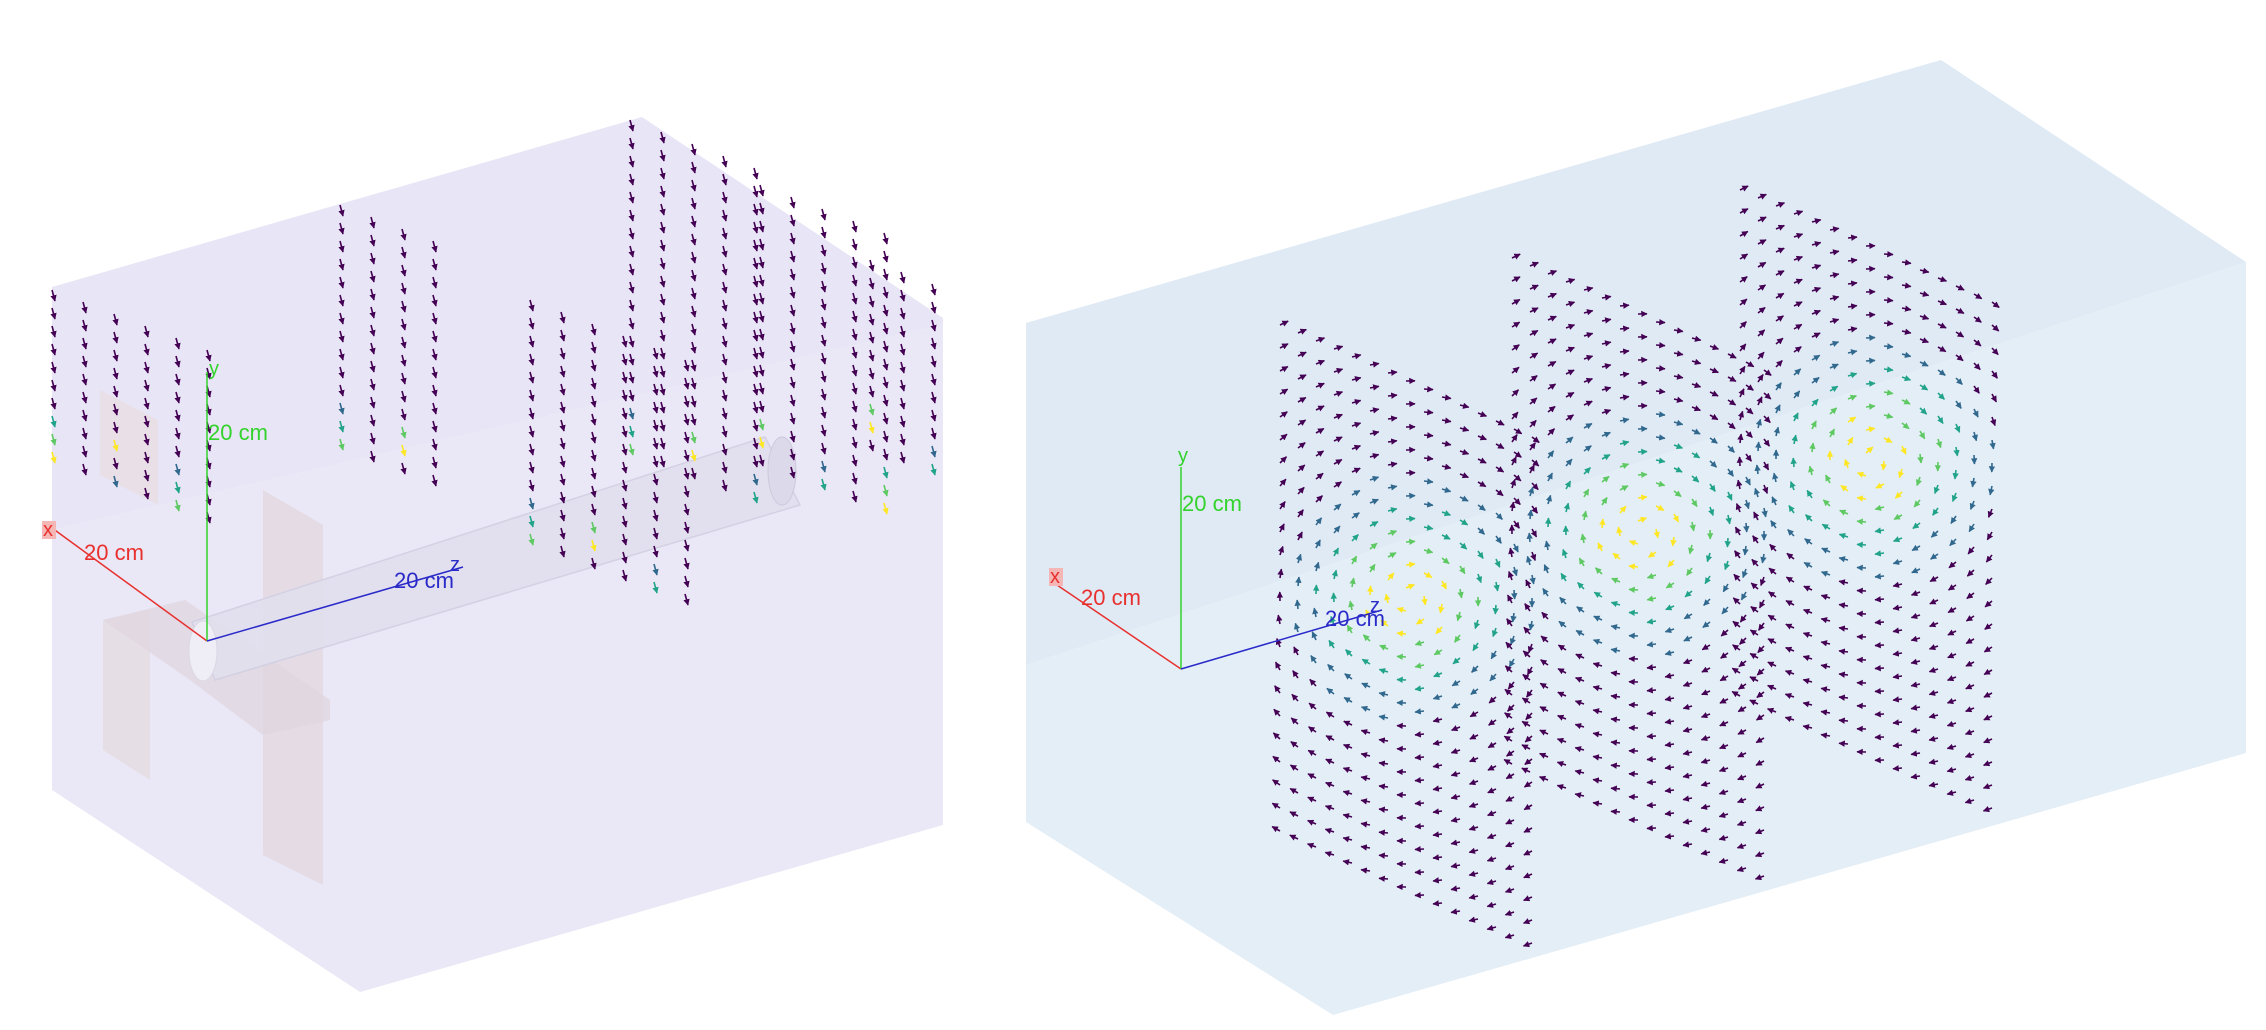 This screenshot has height=1030, width=2266. What do you see at coordinates (203, 651) in the screenshot?
I see `left-rod-end-cap` at bounding box center [203, 651].